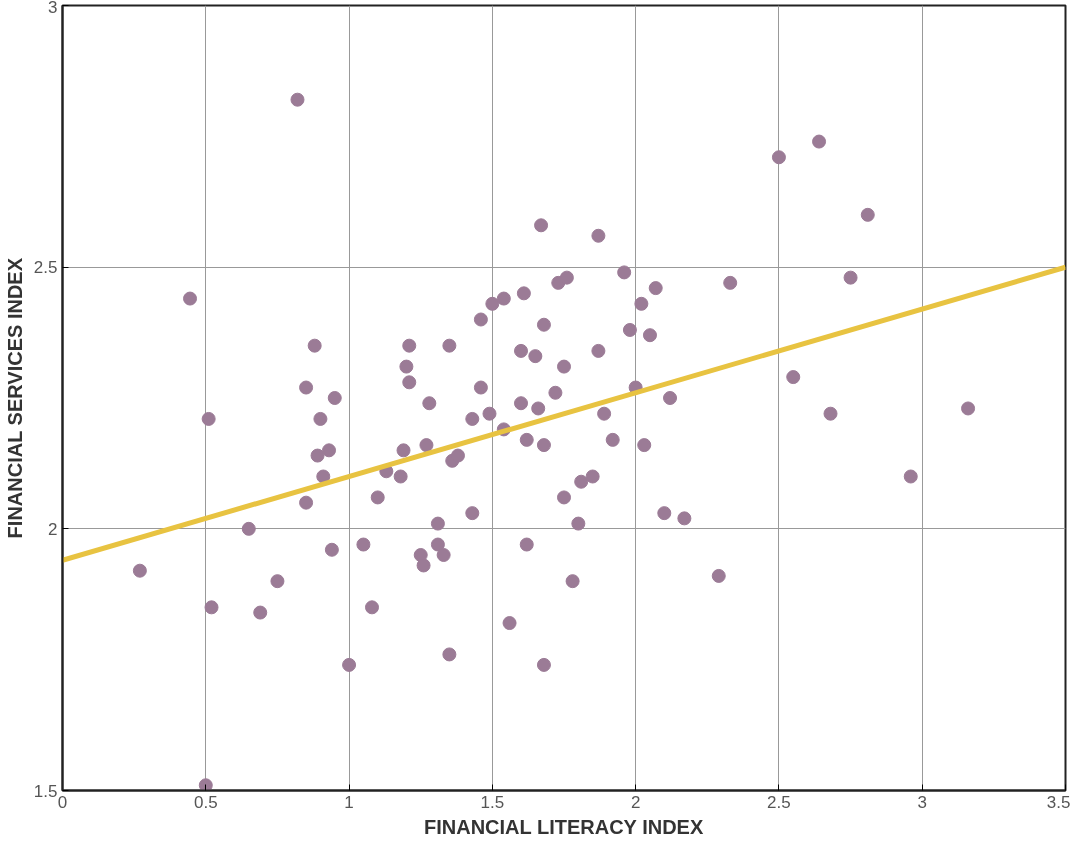 The height and width of the screenshot is (846, 1075). Describe the element at coordinates (62, 802) in the screenshot. I see `x-tick-label: 0` at that location.